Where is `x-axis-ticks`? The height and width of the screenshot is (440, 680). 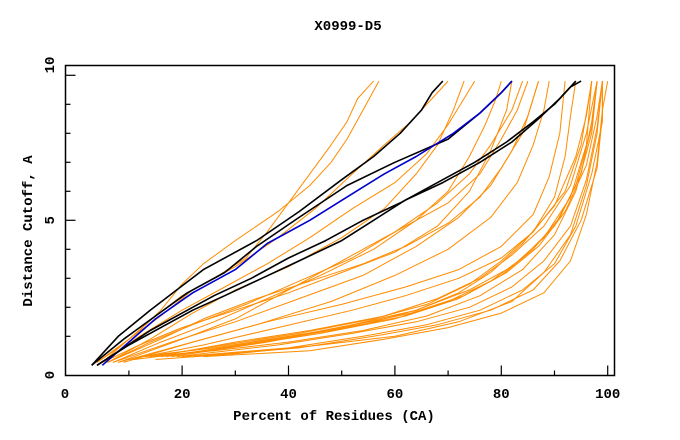
x-axis-ticks is located at coordinates (368, 370).